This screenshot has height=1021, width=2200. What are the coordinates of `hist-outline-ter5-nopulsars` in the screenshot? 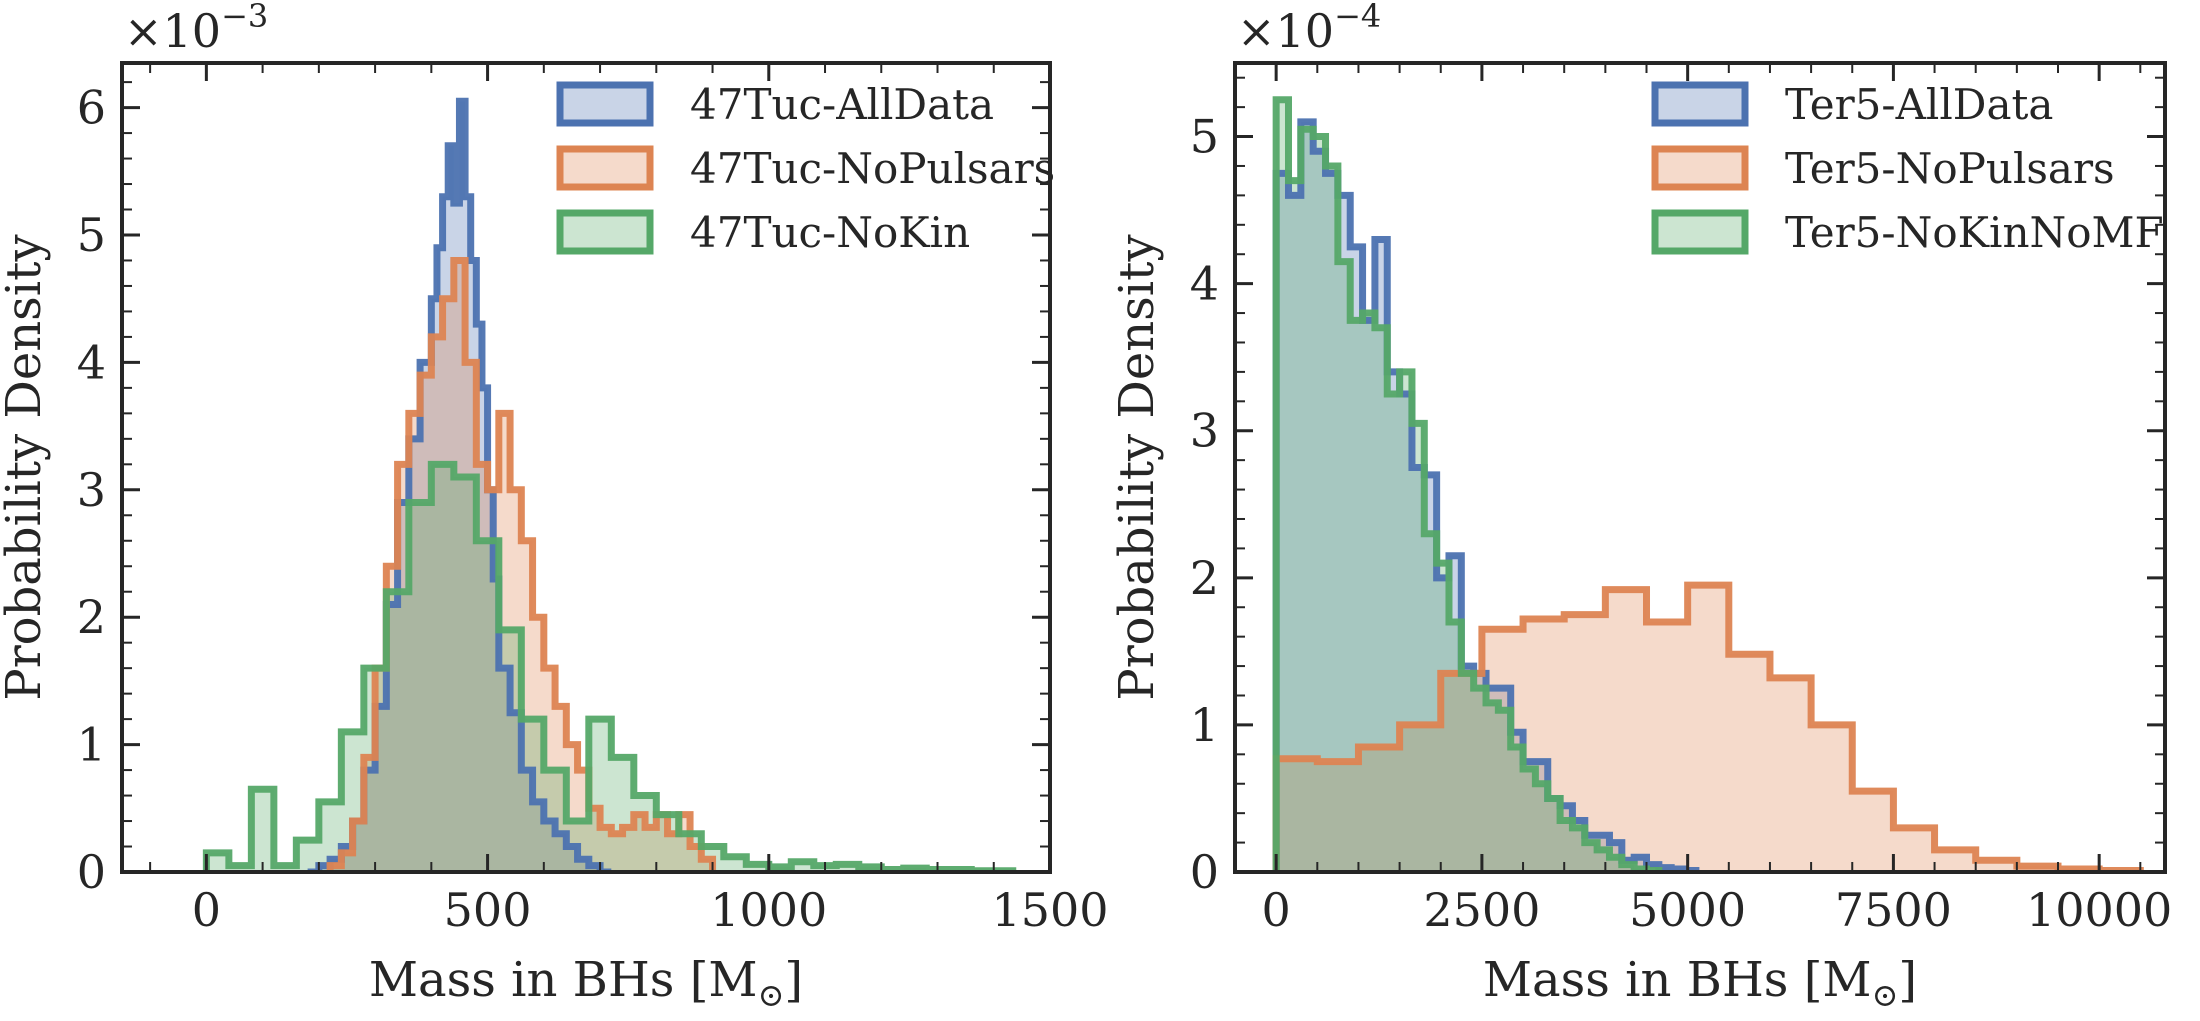 It's located at (1708, 726).